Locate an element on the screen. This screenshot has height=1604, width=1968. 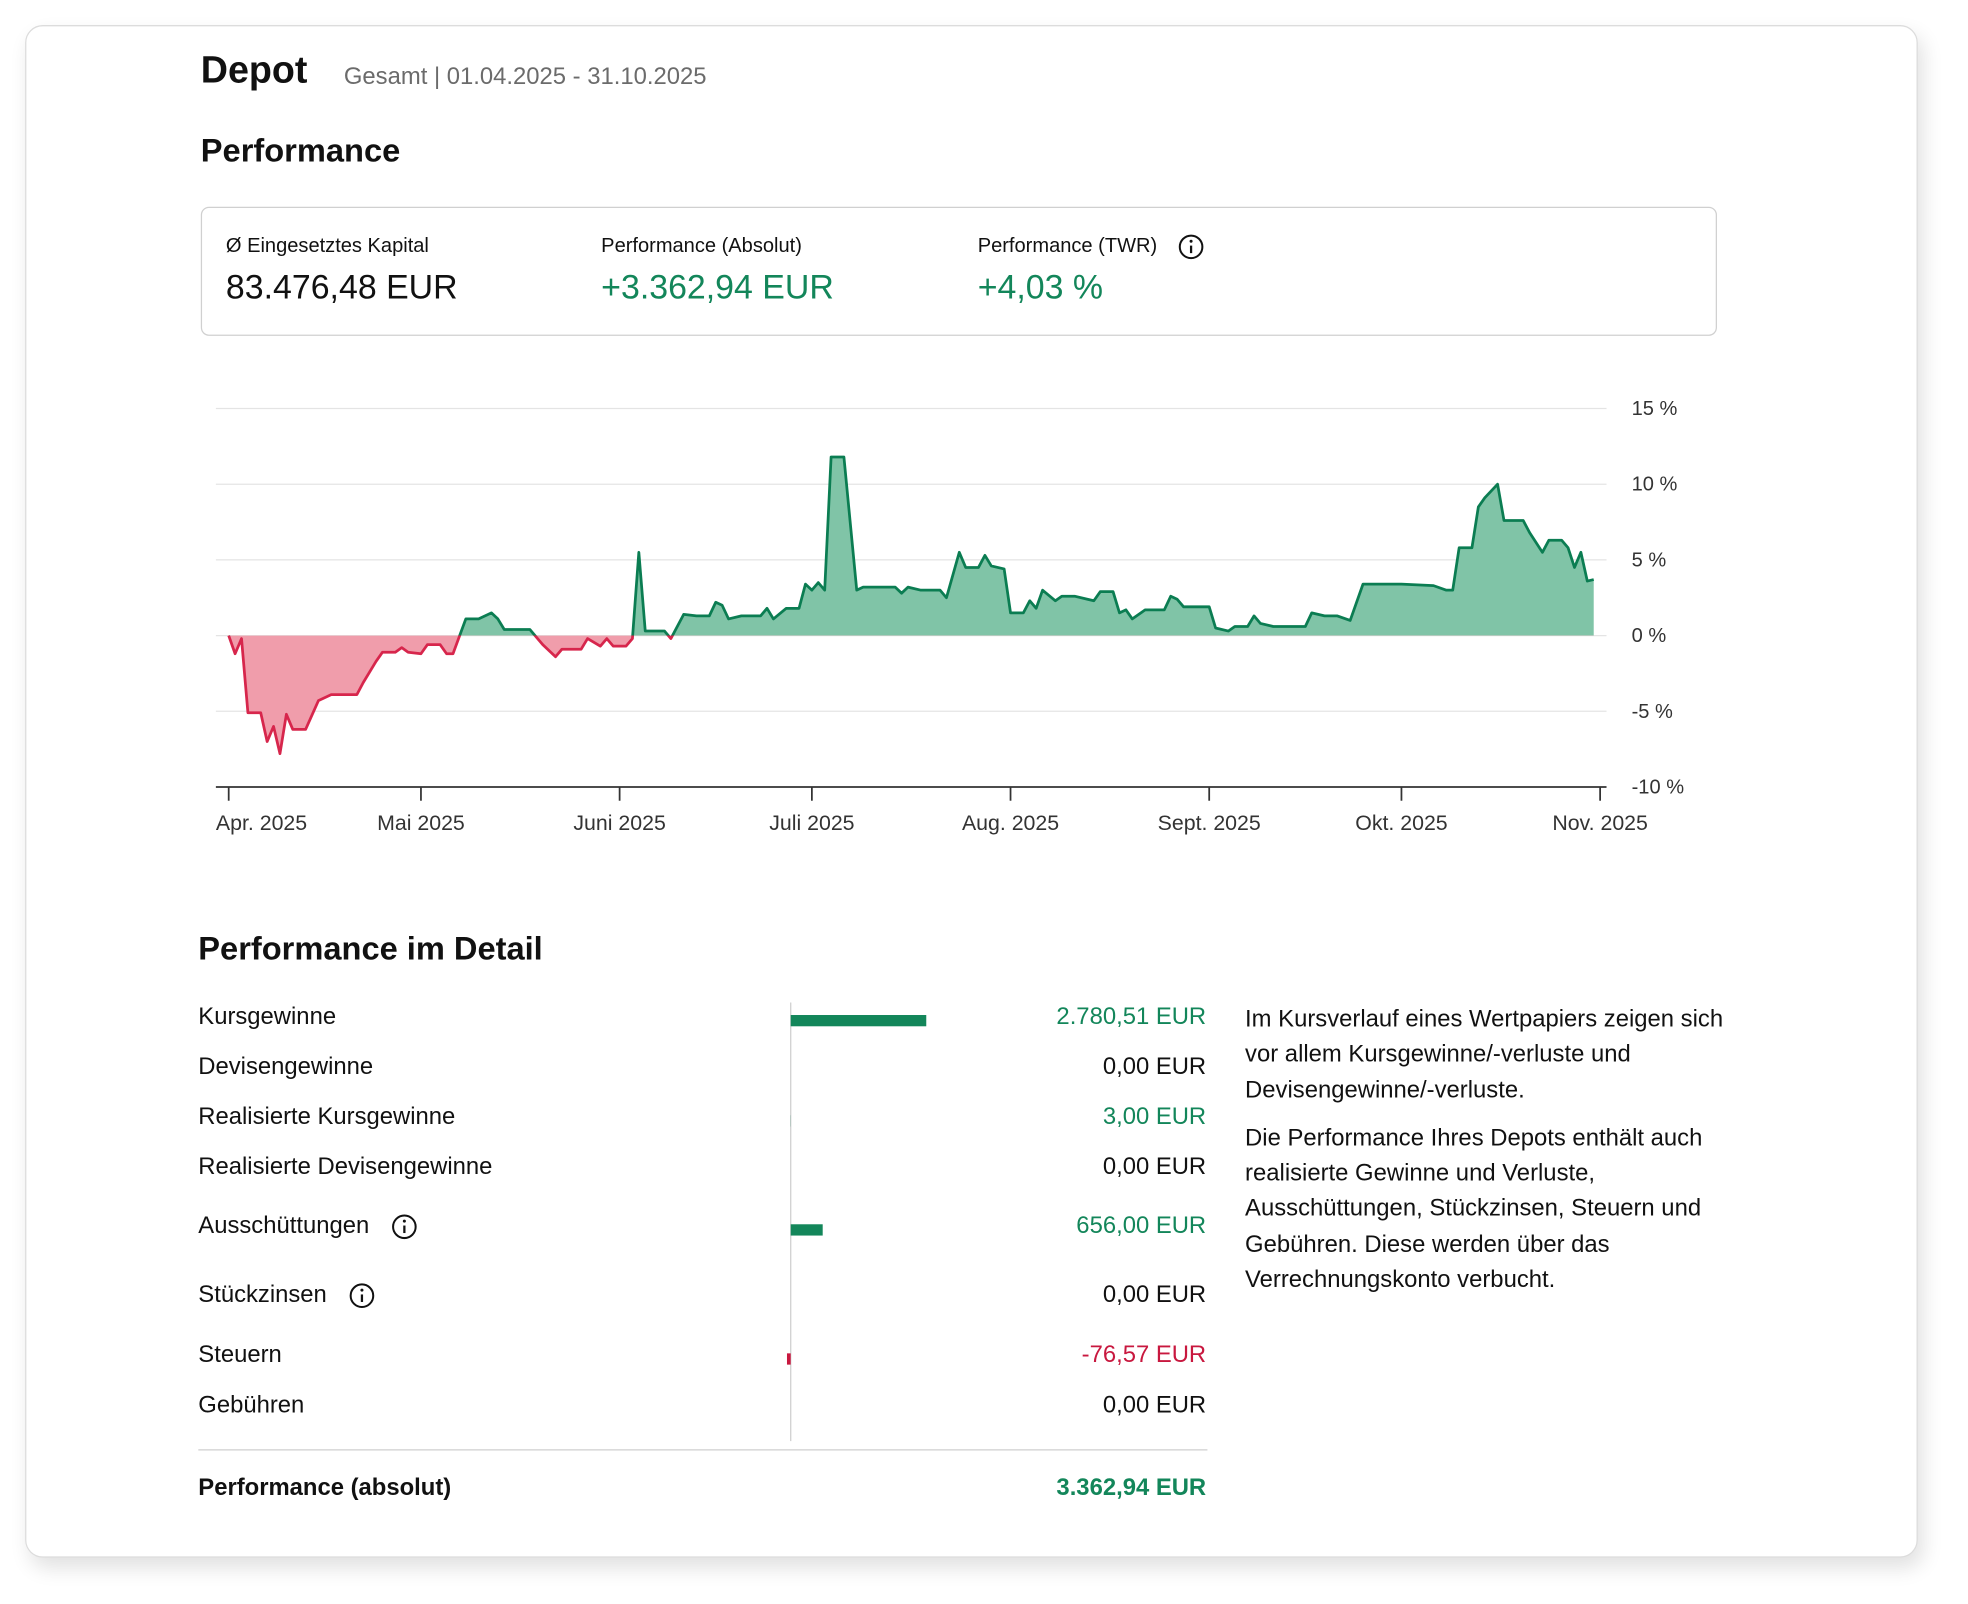
area is located at coordinates (911, 605).